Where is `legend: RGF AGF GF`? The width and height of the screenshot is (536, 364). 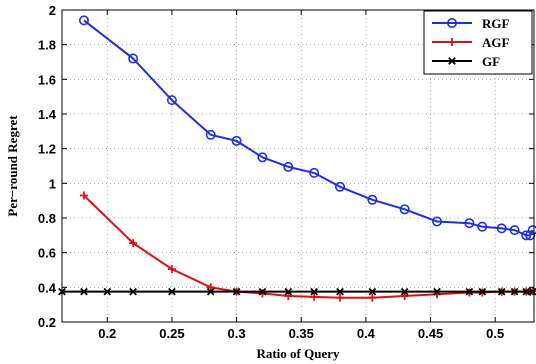
legend: RGF AGF GF is located at coordinates (478, 42).